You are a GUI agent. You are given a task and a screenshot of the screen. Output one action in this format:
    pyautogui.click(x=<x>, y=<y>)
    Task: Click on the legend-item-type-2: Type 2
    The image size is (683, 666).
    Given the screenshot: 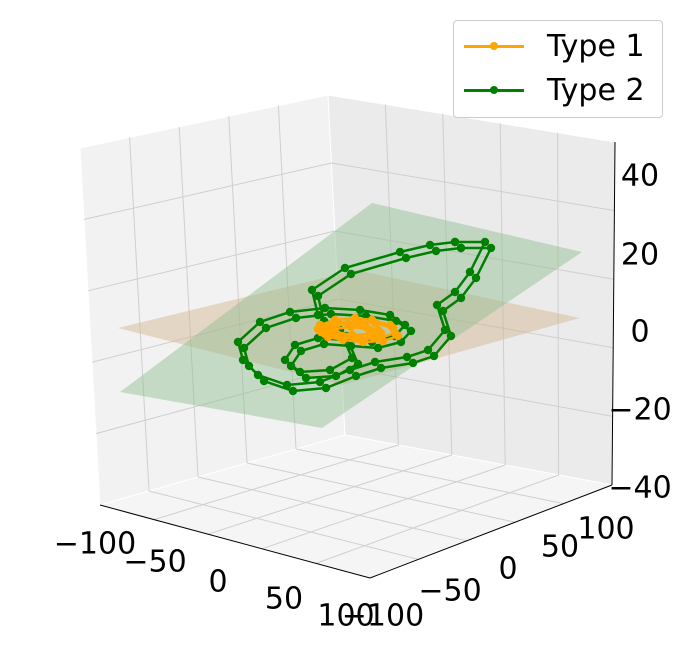 What is the action you would take?
    pyautogui.click(x=558, y=91)
    